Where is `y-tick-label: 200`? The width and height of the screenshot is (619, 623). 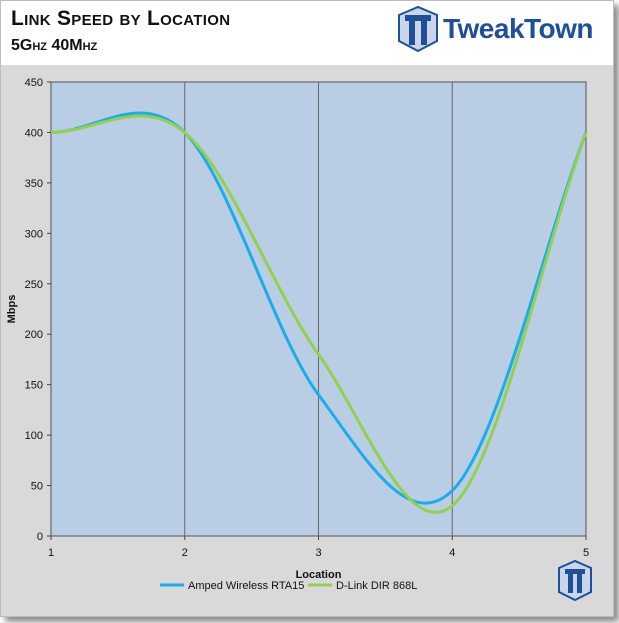 y-tick-label: 200 is located at coordinates (34, 335).